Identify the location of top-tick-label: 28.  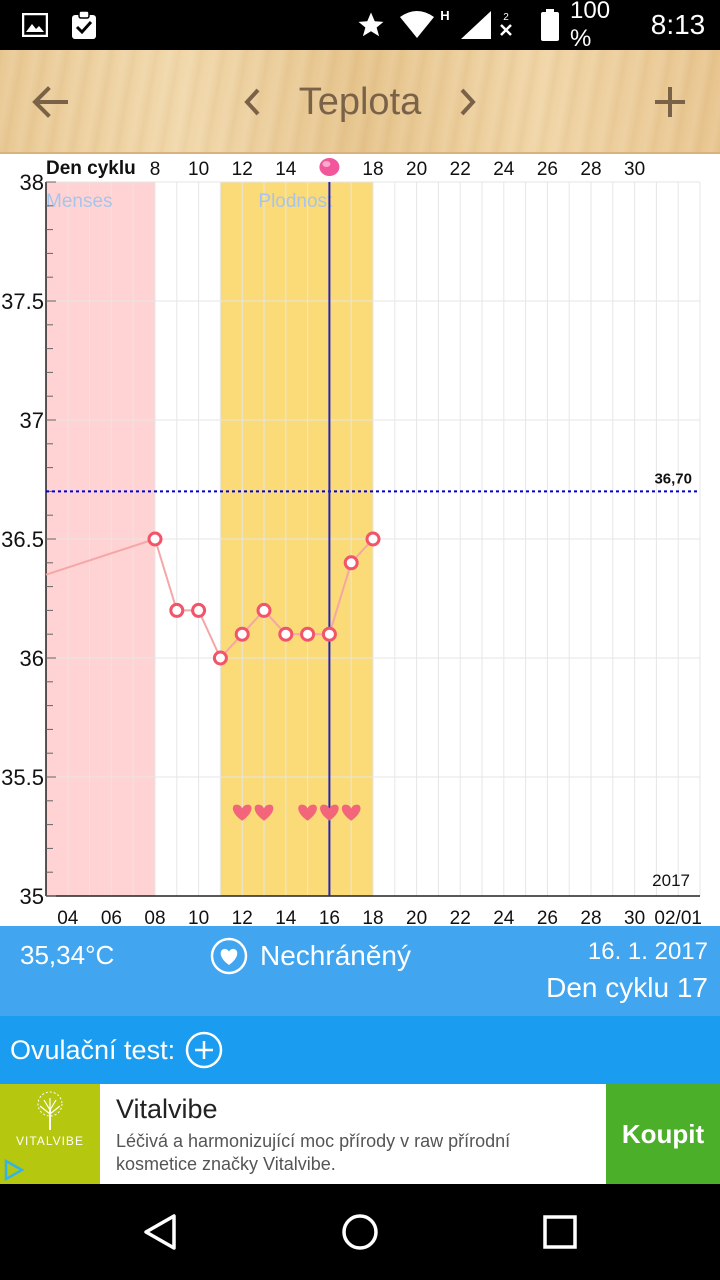
(590, 169).